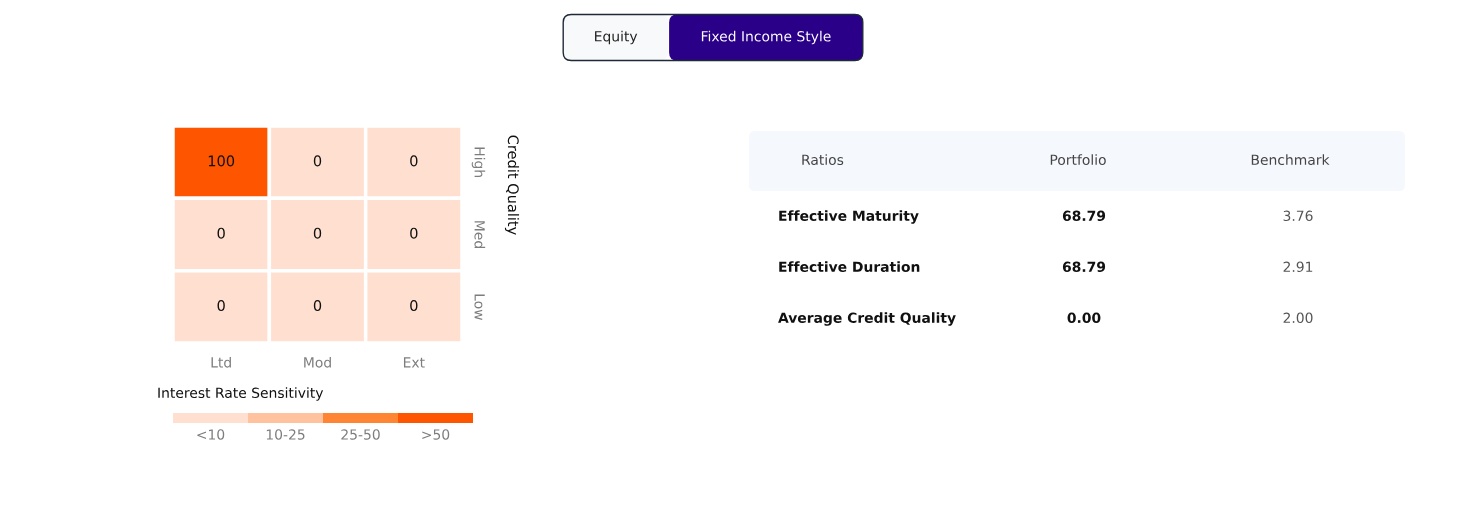 The height and width of the screenshot is (510, 1471). Describe the element at coordinates (849, 217) in the screenshot. I see `category-label: Effective Maturity` at that location.